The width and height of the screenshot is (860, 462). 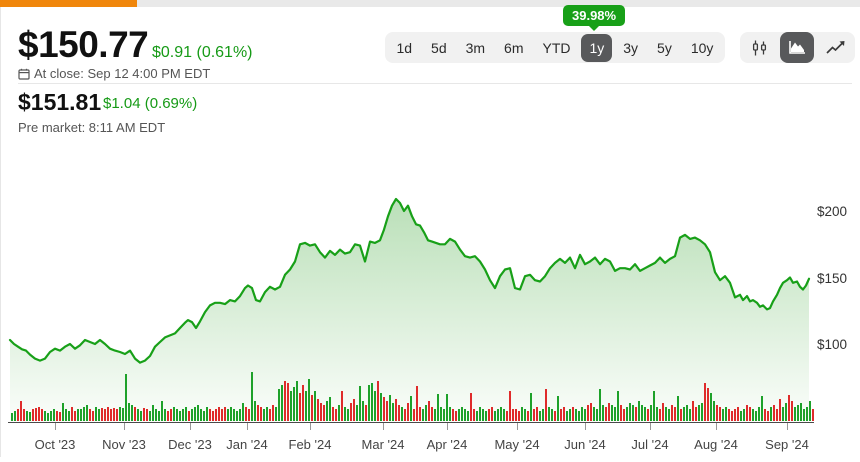 I want to click on x-axis-label: Sep '24, so click(x=787, y=444).